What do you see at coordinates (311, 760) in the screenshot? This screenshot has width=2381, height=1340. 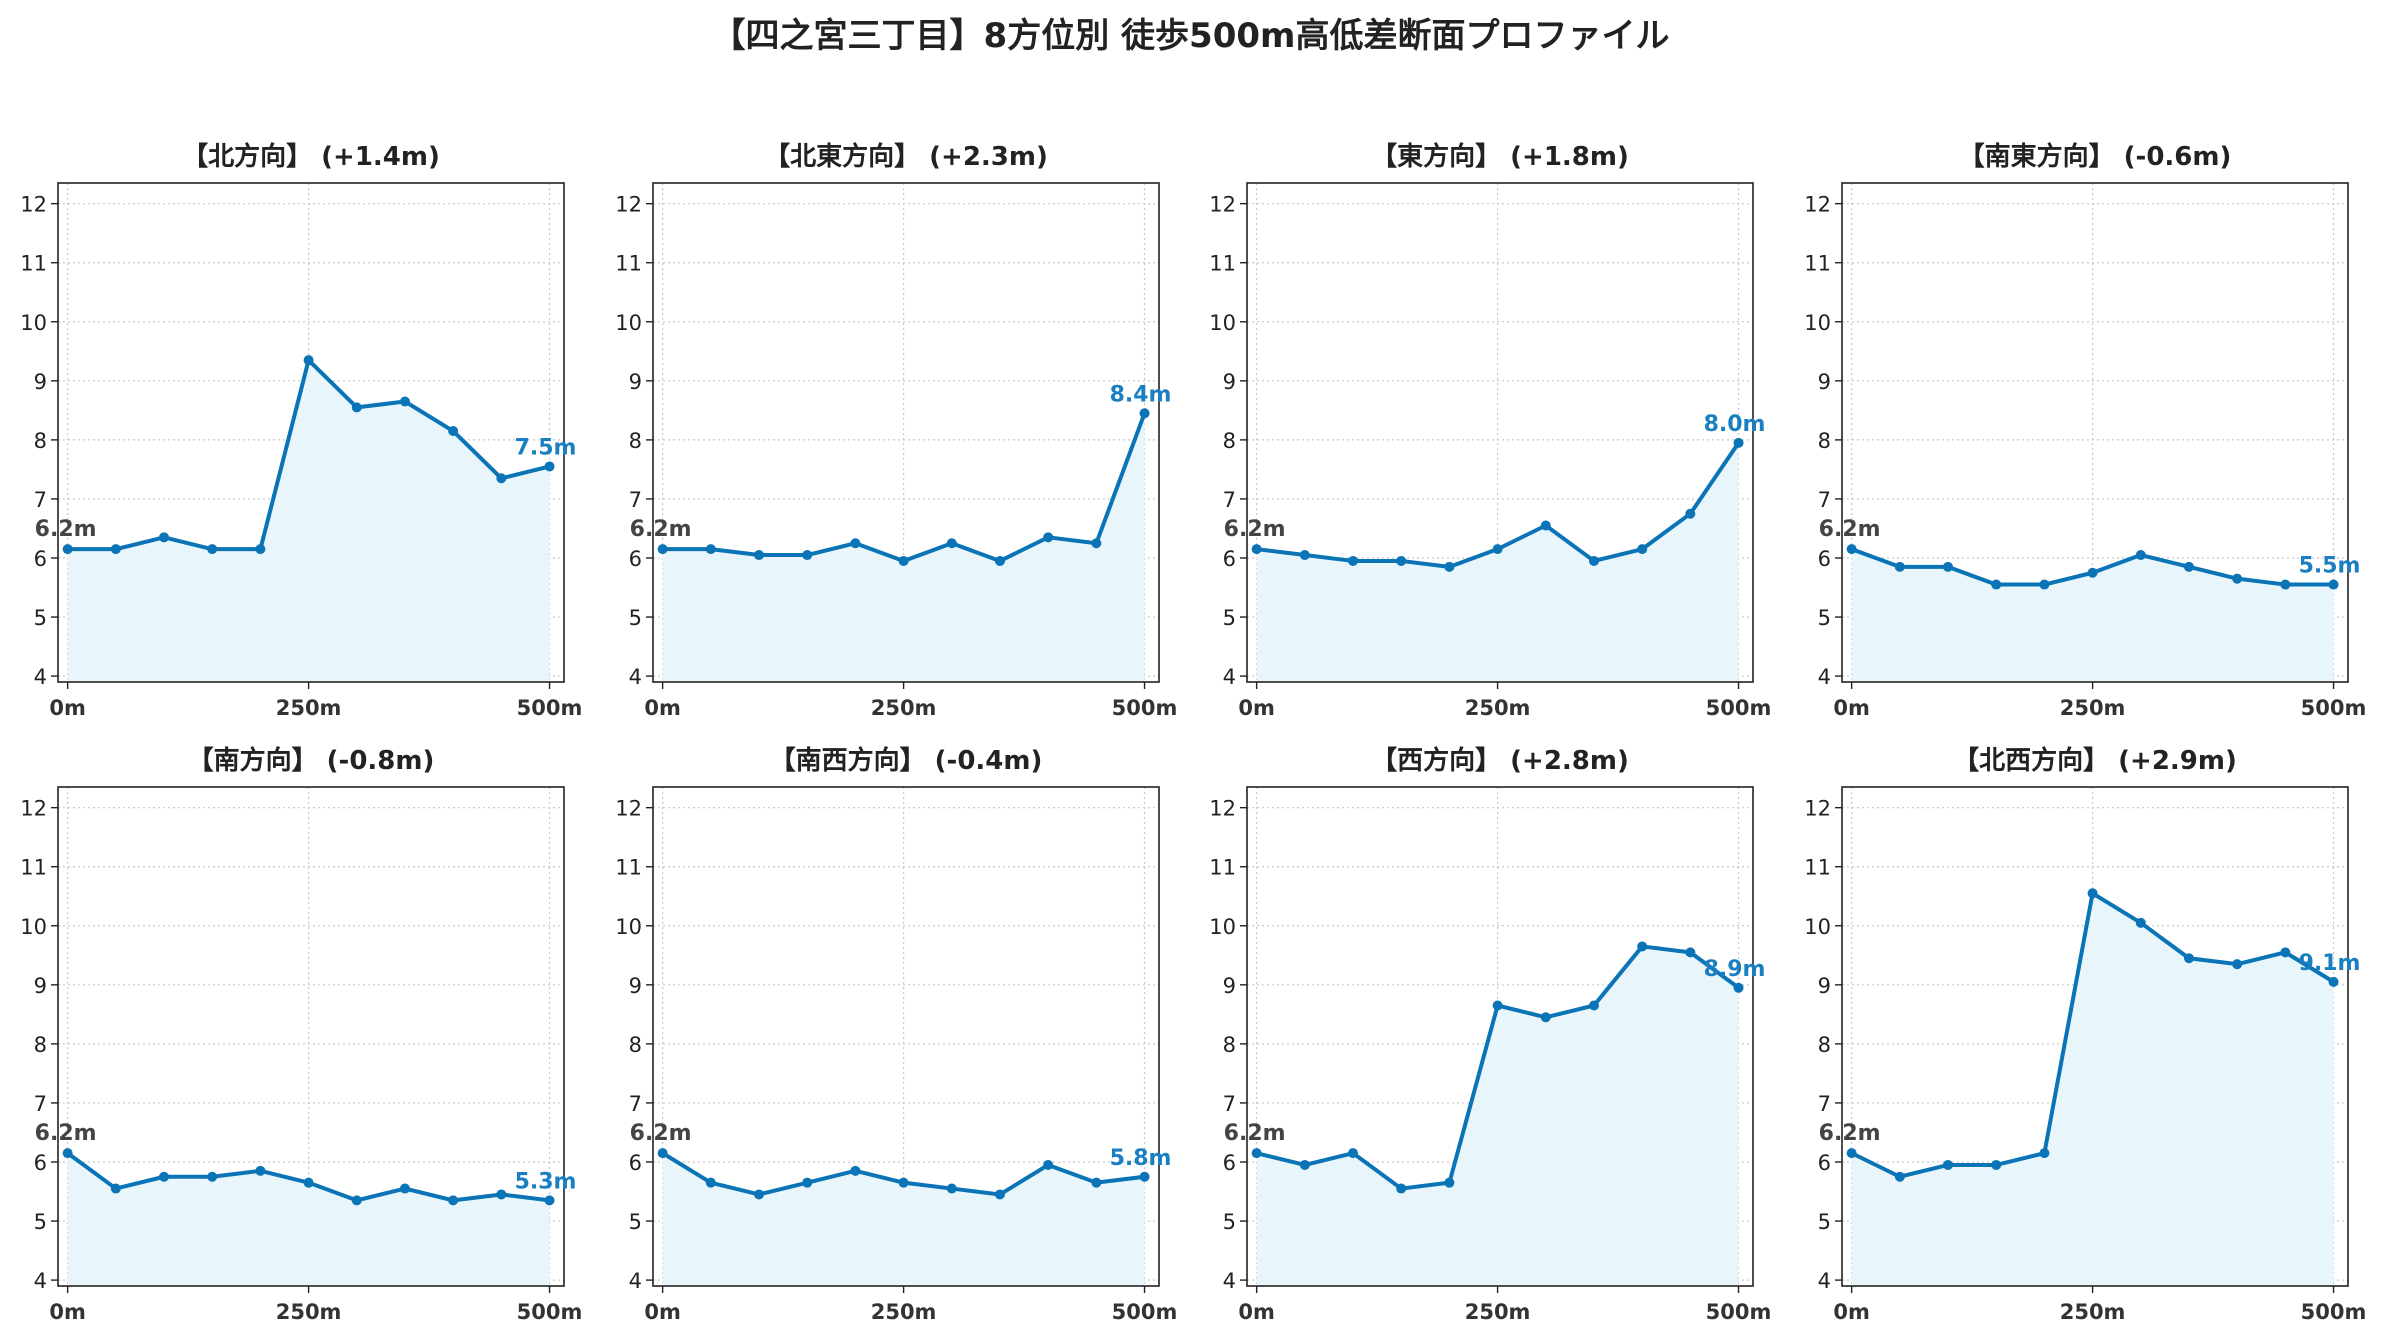 I see `subplot-title: 【南方向】 (-0.8m)` at bounding box center [311, 760].